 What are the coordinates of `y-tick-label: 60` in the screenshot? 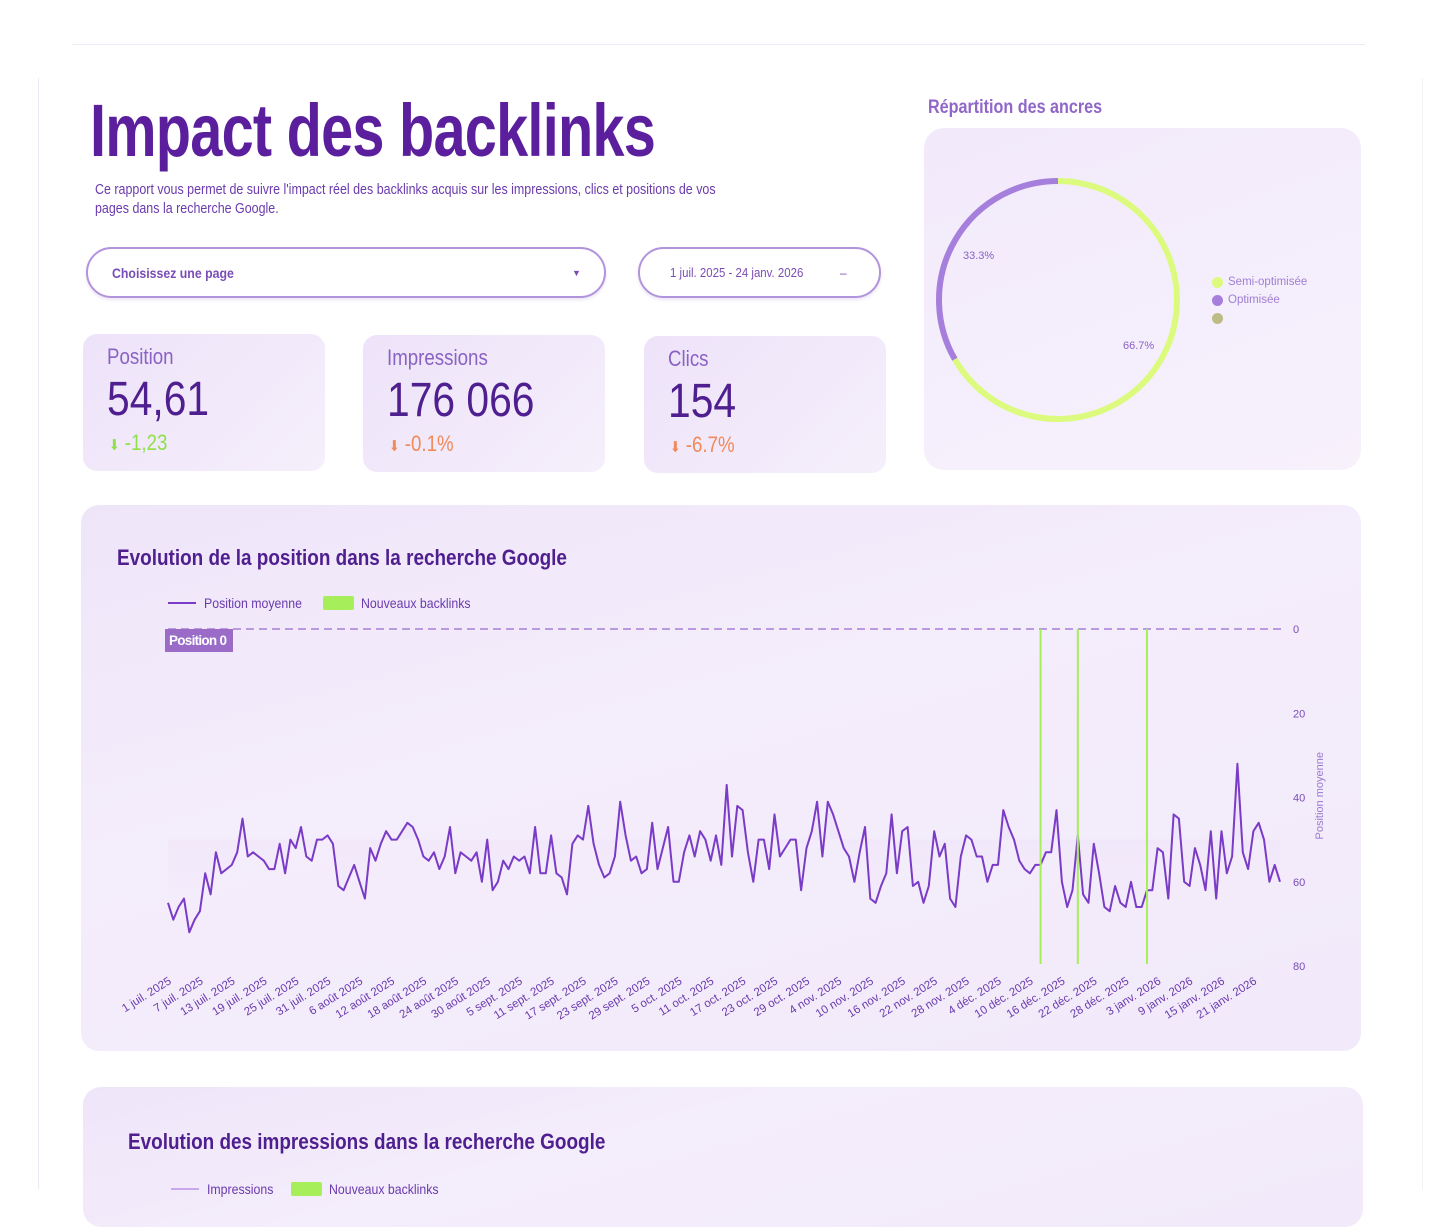 It's located at (1299, 883).